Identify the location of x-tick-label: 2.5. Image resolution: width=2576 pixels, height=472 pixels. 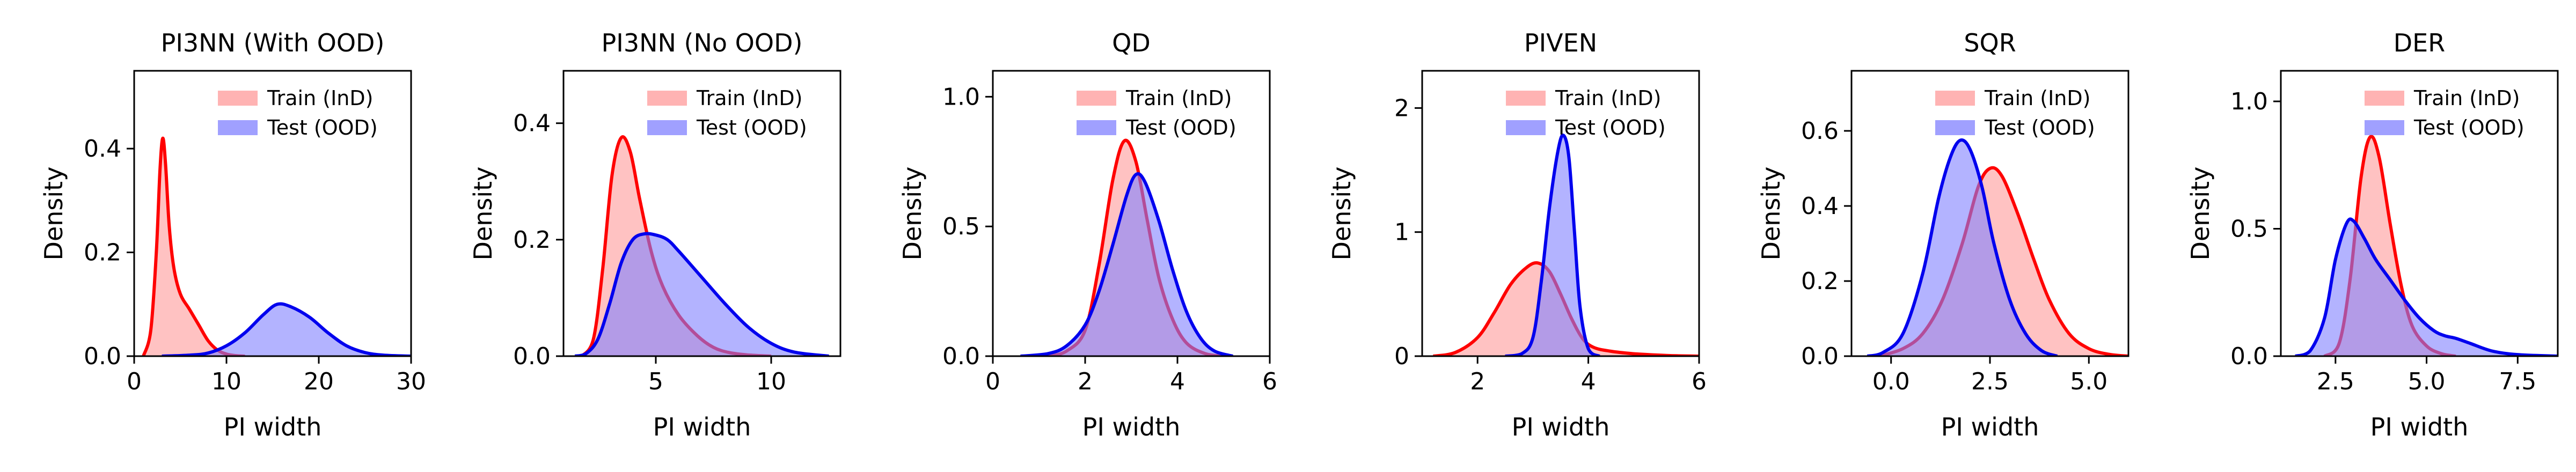
(1990, 381).